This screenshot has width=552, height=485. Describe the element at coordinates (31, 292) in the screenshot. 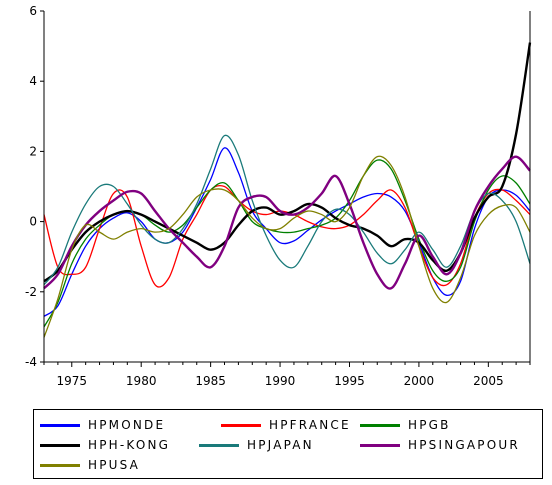

I see `y-tick-label: -2` at that location.